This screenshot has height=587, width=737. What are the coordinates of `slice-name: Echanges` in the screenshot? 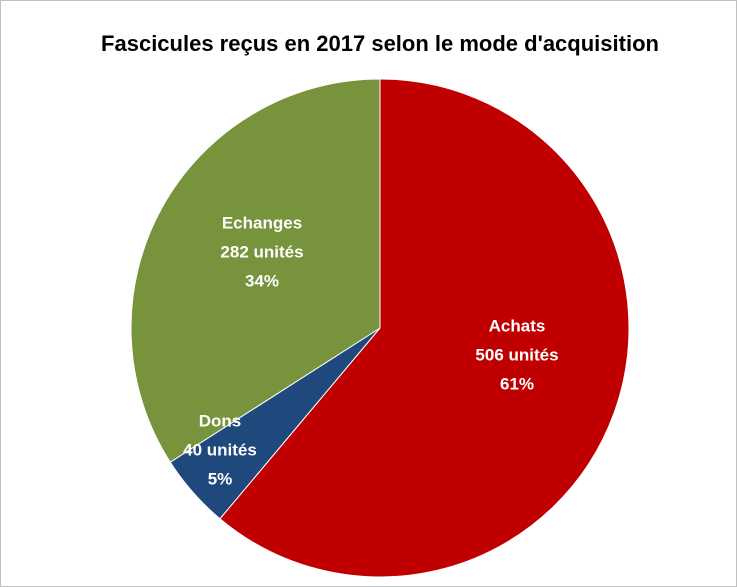 It's located at (262, 222).